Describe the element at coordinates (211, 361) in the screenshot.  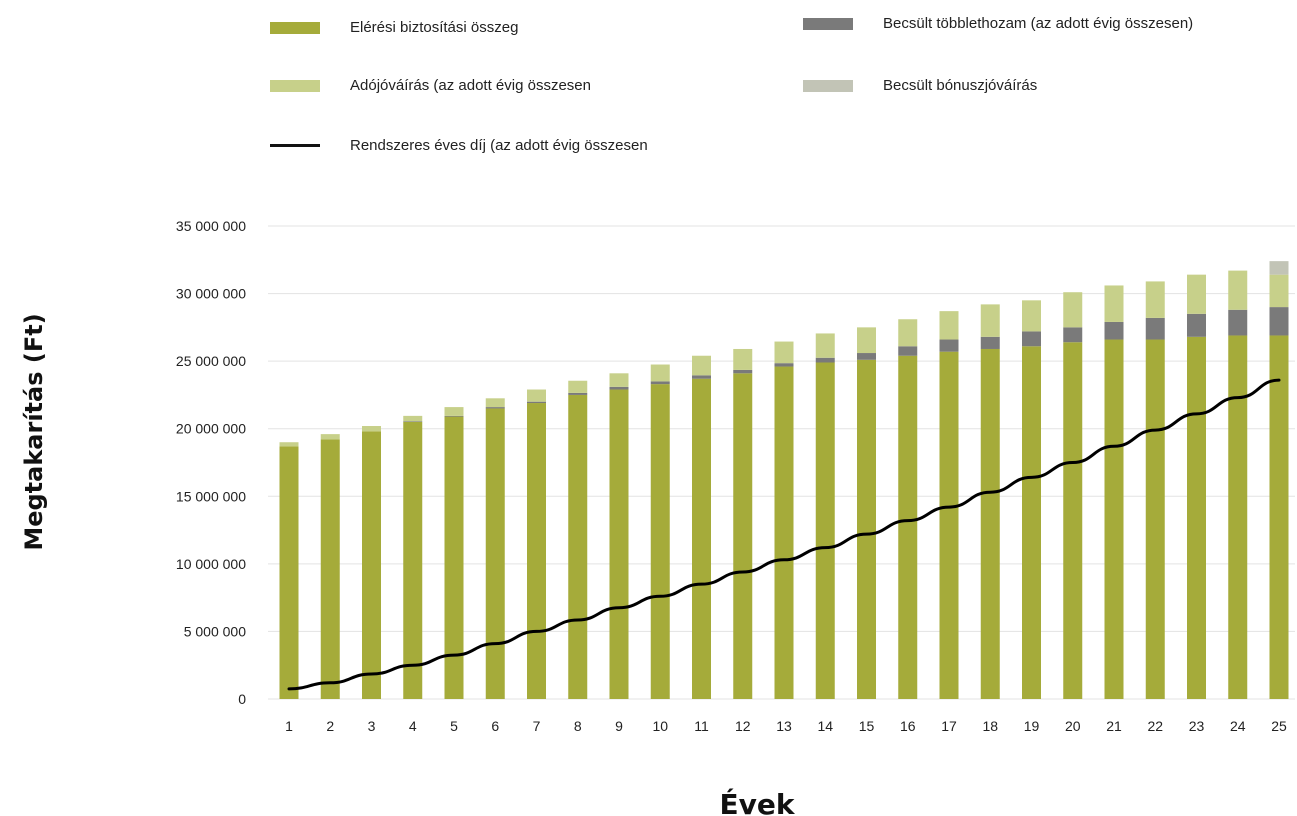
I see `y-tick-label: 25 000 000` at that location.